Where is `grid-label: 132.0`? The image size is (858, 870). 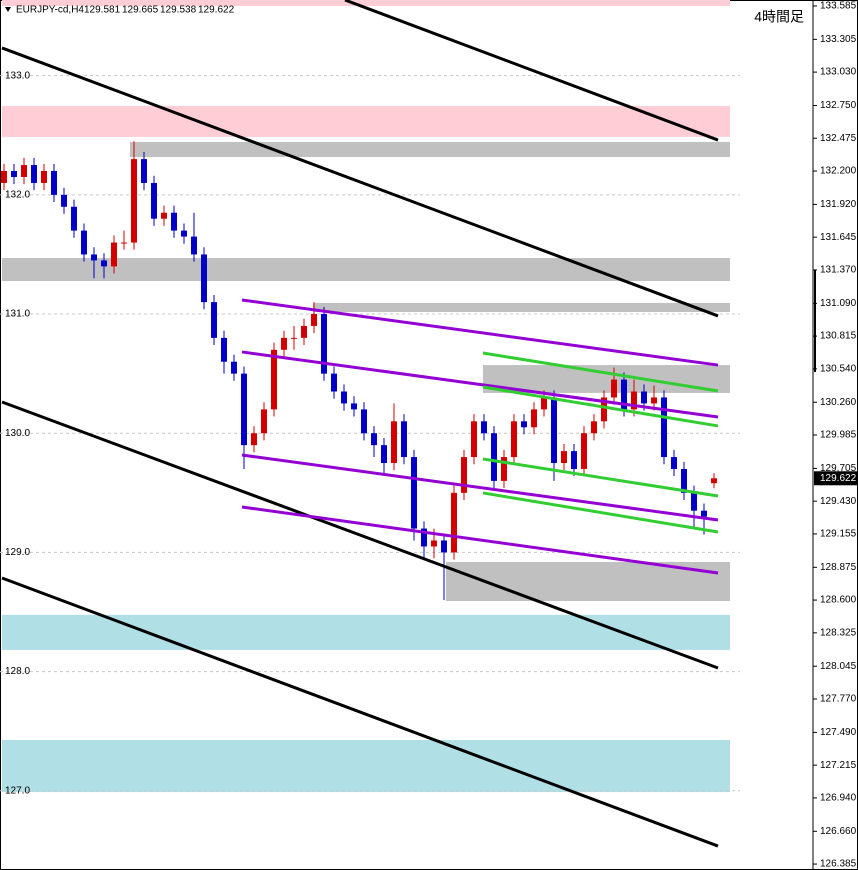
grid-label: 132.0 is located at coordinates (17, 195).